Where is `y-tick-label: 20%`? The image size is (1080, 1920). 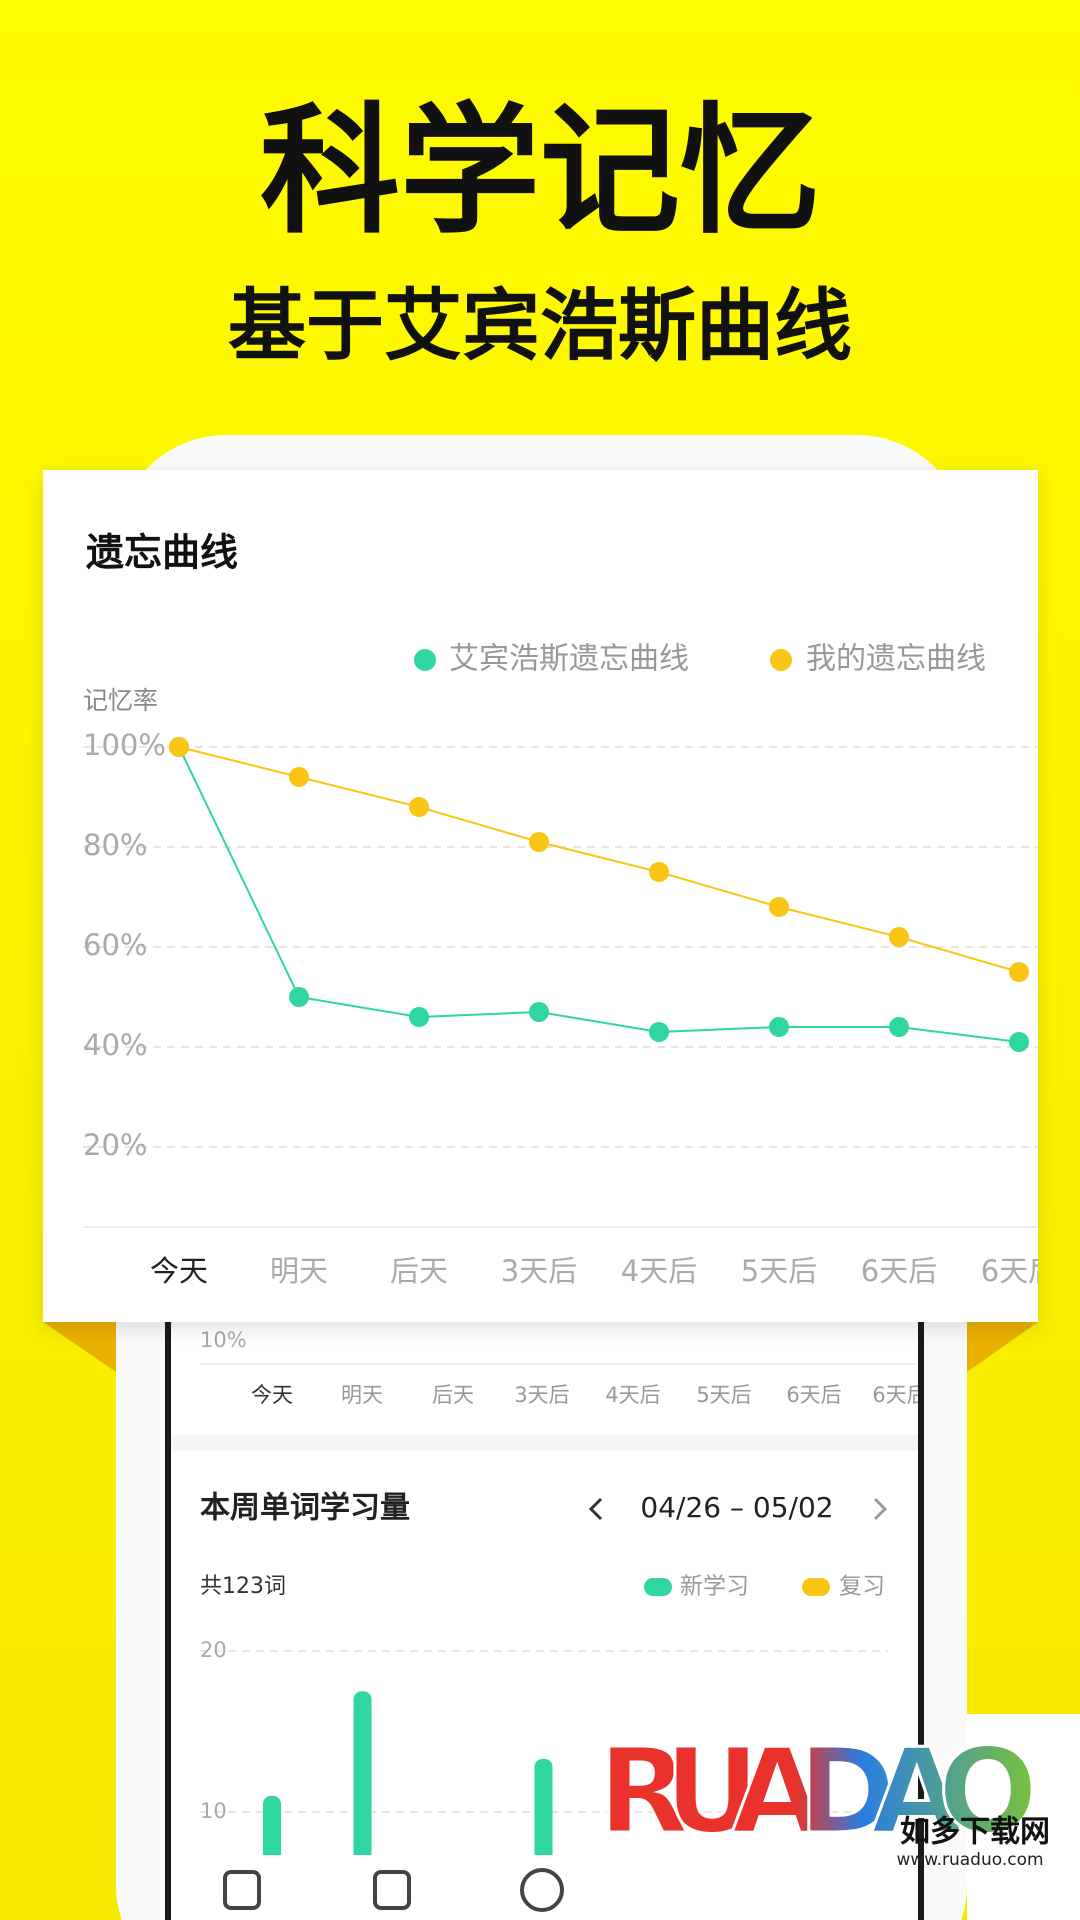
y-tick-label: 20% is located at coordinates (115, 1145).